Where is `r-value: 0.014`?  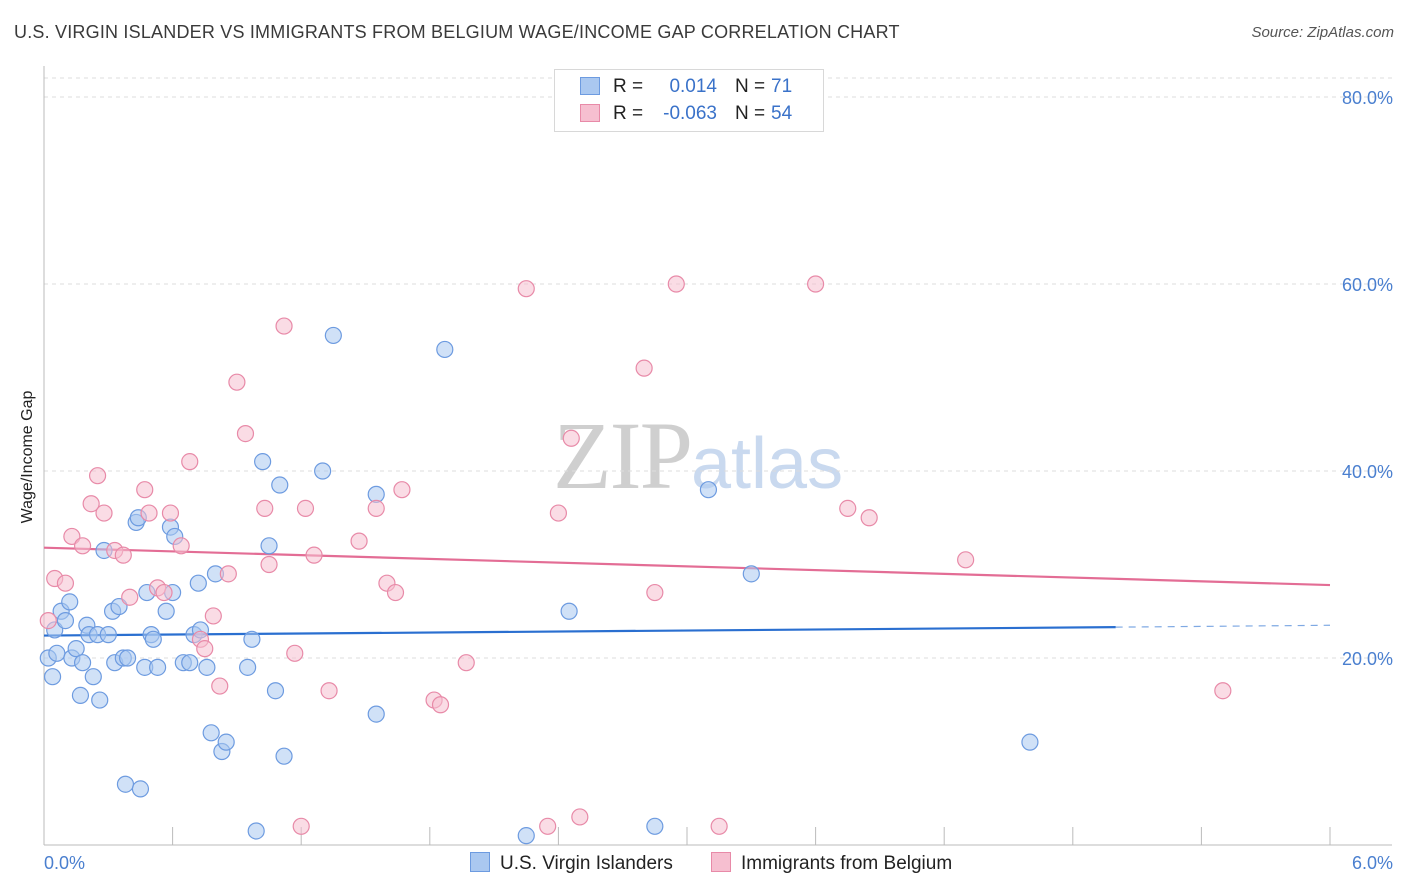 r-value: 0.014 is located at coordinates (693, 86).